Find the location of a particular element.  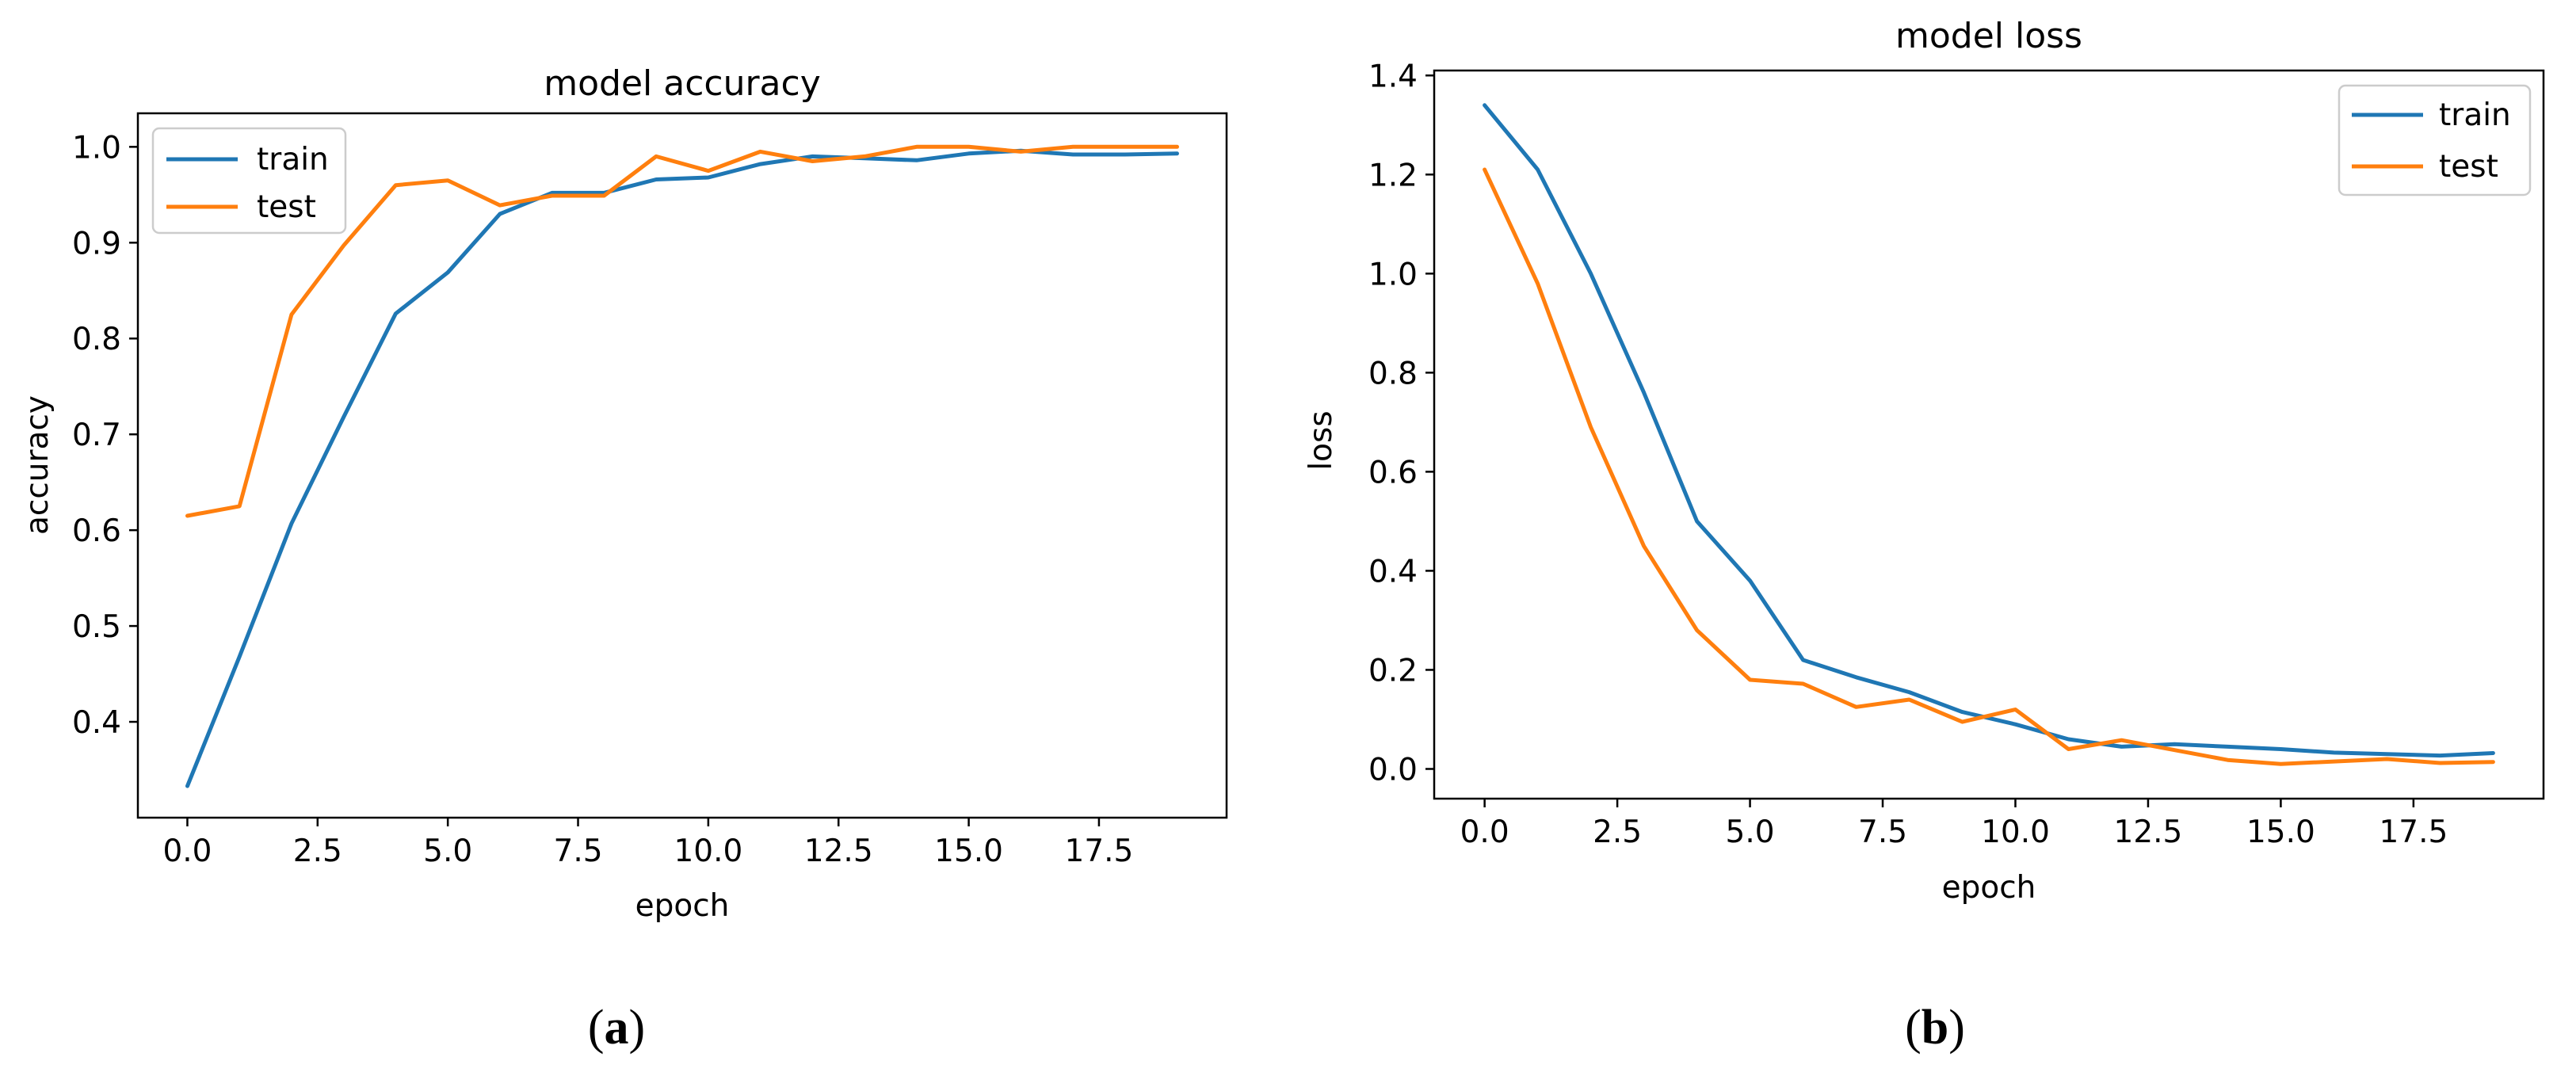

x-axis-ticks-accuracy: 0.0 2.5 5.0 7.5 10.0 12.5 15.0 17.5 is located at coordinates (647, 844).